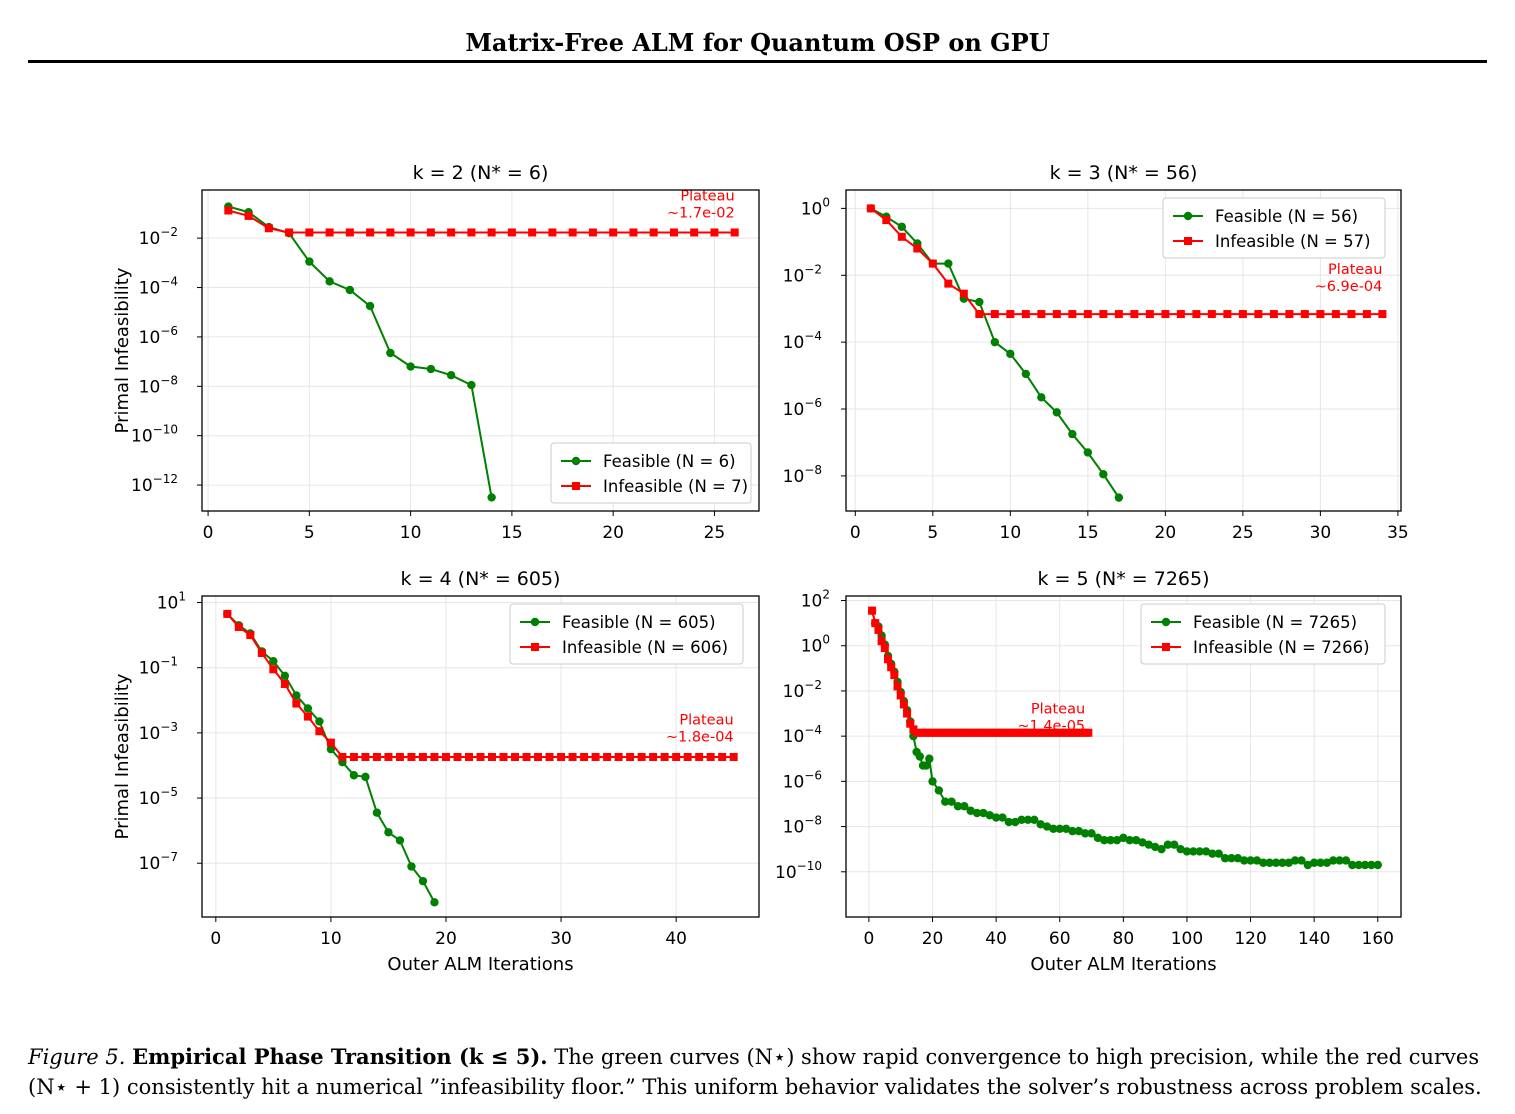  I want to click on x-tick-label: 25, so click(715, 533).